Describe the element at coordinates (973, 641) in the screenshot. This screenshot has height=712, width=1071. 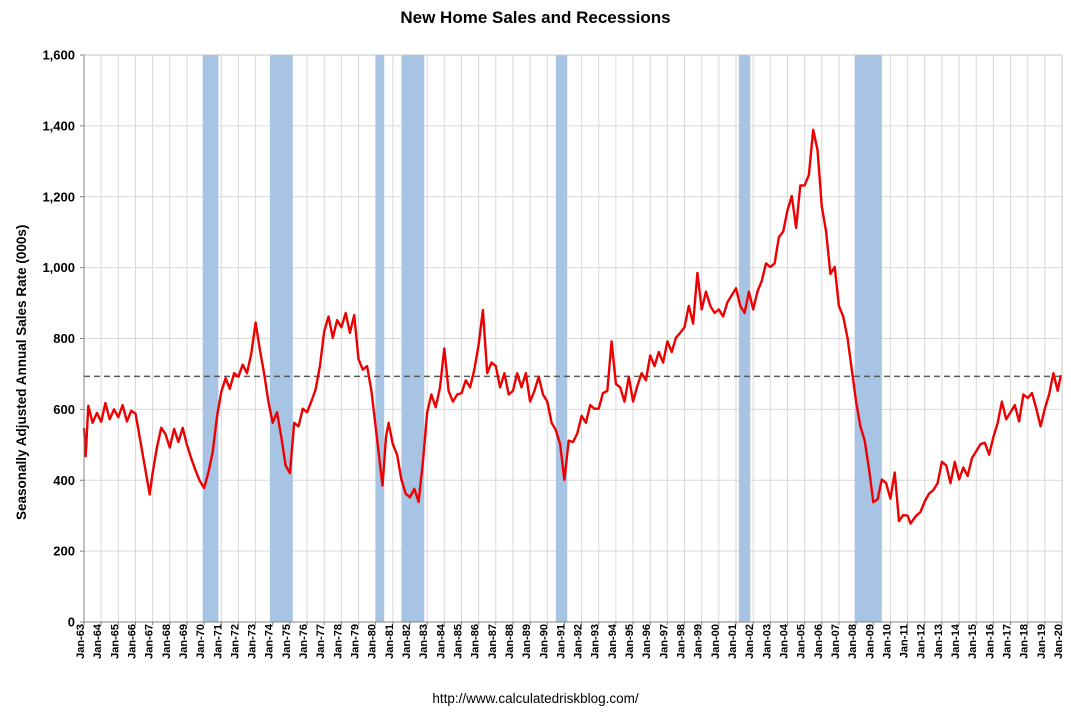
I see `x-tick-label: Jan-15` at that location.